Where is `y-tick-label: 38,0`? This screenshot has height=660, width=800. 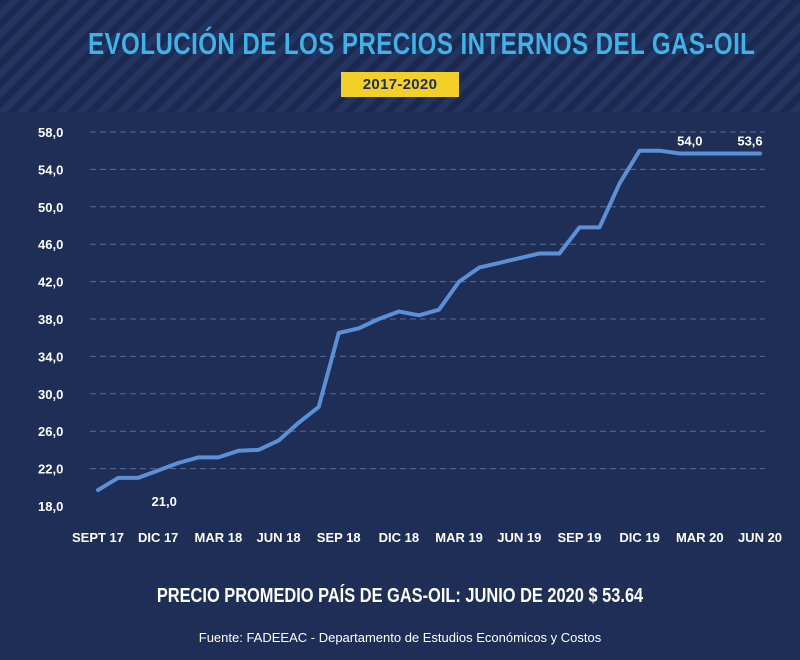 y-tick-label: 38,0 is located at coordinates (50, 319).